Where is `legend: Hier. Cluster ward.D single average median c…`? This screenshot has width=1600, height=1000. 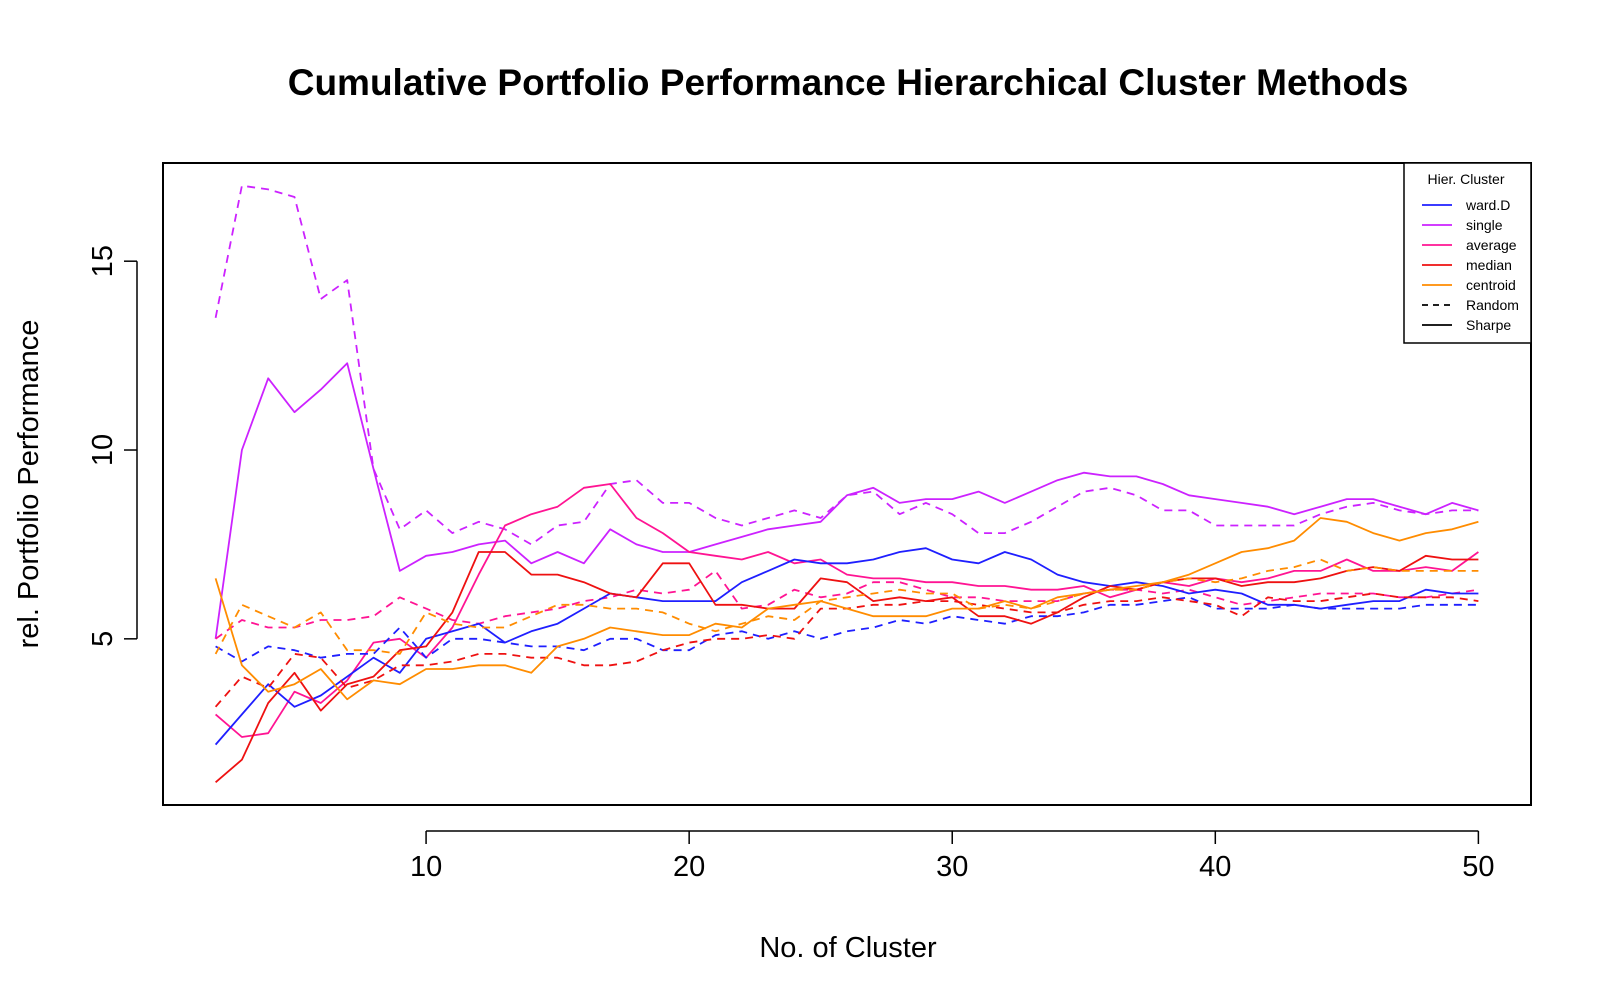 legend: Hier. Cluster ward.D single average median c… is located at coordinates (1467, 253).